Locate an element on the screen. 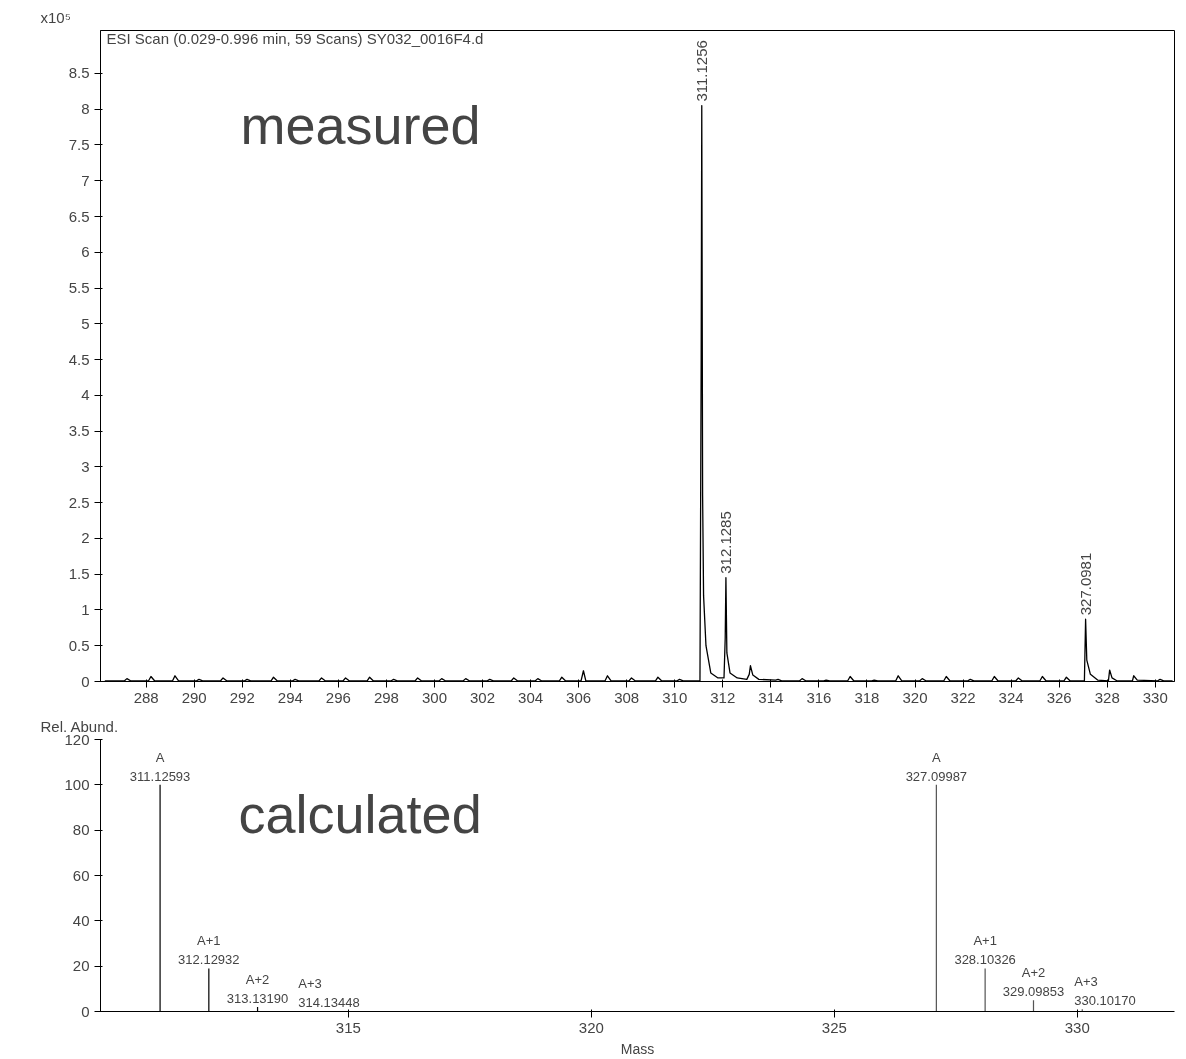 The height and width of the screenshot is (1059, 1186). y-tick-label: 7 is located at coordinates (85, 180).